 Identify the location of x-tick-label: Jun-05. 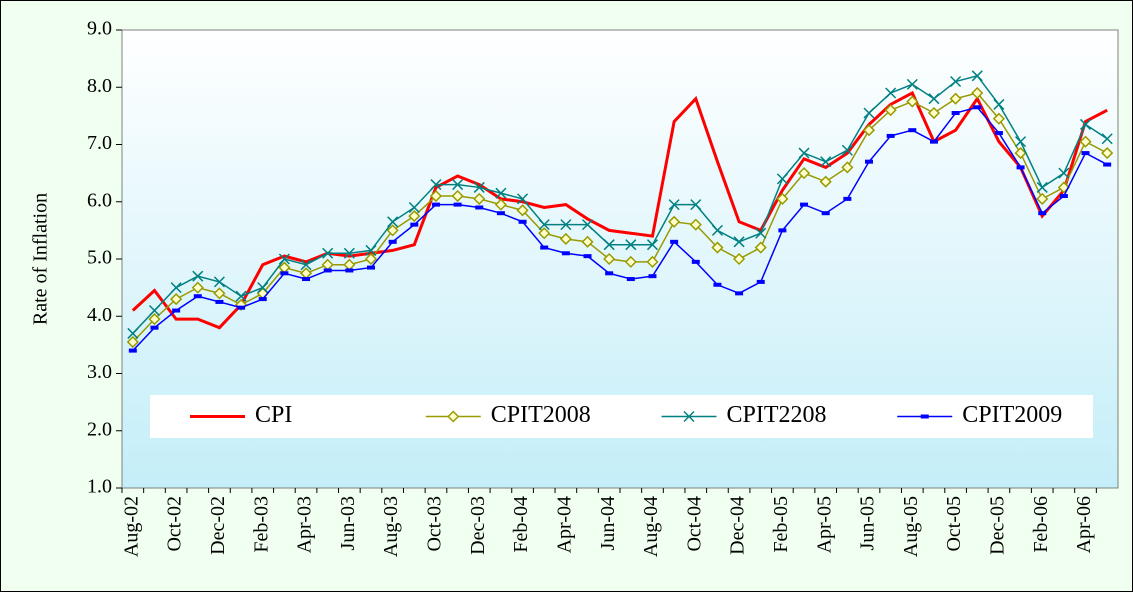
(868, 523).